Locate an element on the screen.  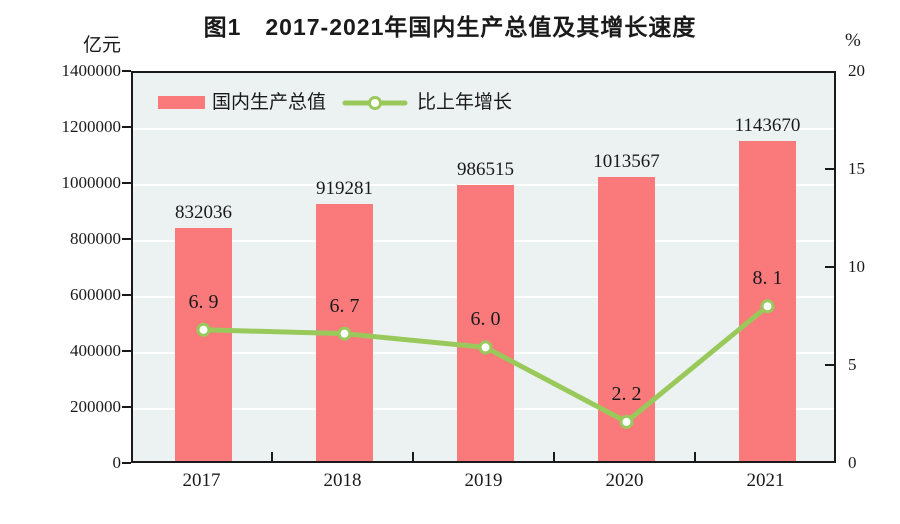
bar-2019 is located at coordinates (485, 322).